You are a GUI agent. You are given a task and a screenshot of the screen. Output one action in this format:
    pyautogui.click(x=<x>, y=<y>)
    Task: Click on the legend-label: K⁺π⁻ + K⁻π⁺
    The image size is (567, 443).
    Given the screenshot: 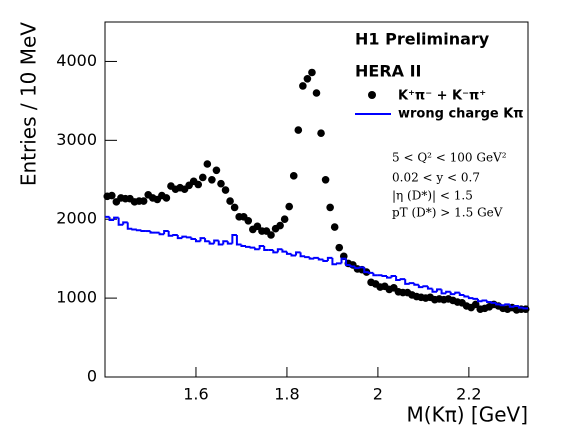 What is the action you would take?
    pyautogui.click(x=442, y=96)
    